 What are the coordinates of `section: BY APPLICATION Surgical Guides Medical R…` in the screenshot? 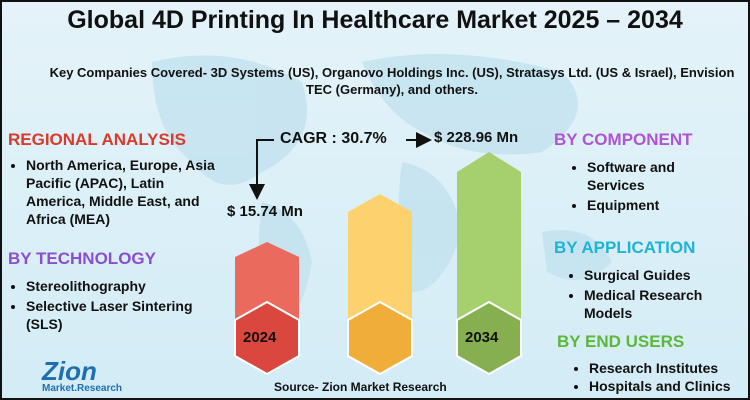 It's located at (649, 281).